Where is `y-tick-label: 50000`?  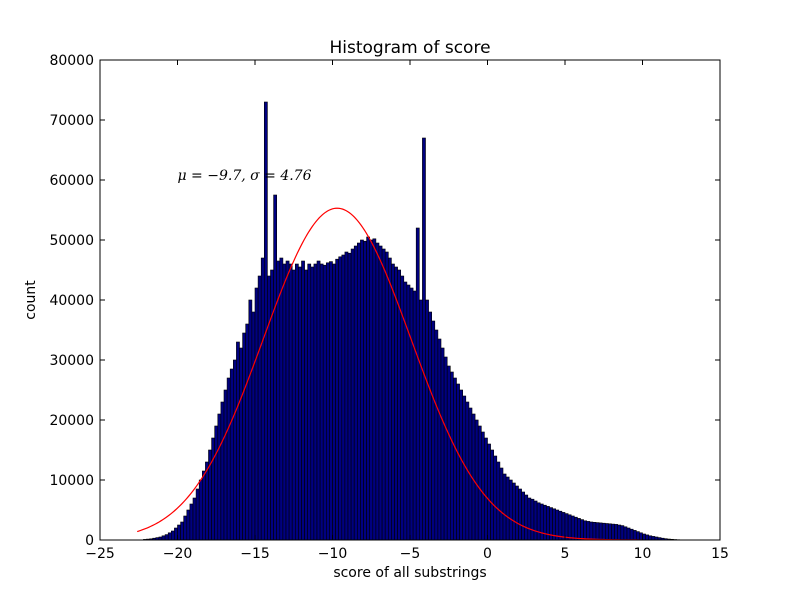 y-tick-label: 50000 is located at coordinates (71, 241).